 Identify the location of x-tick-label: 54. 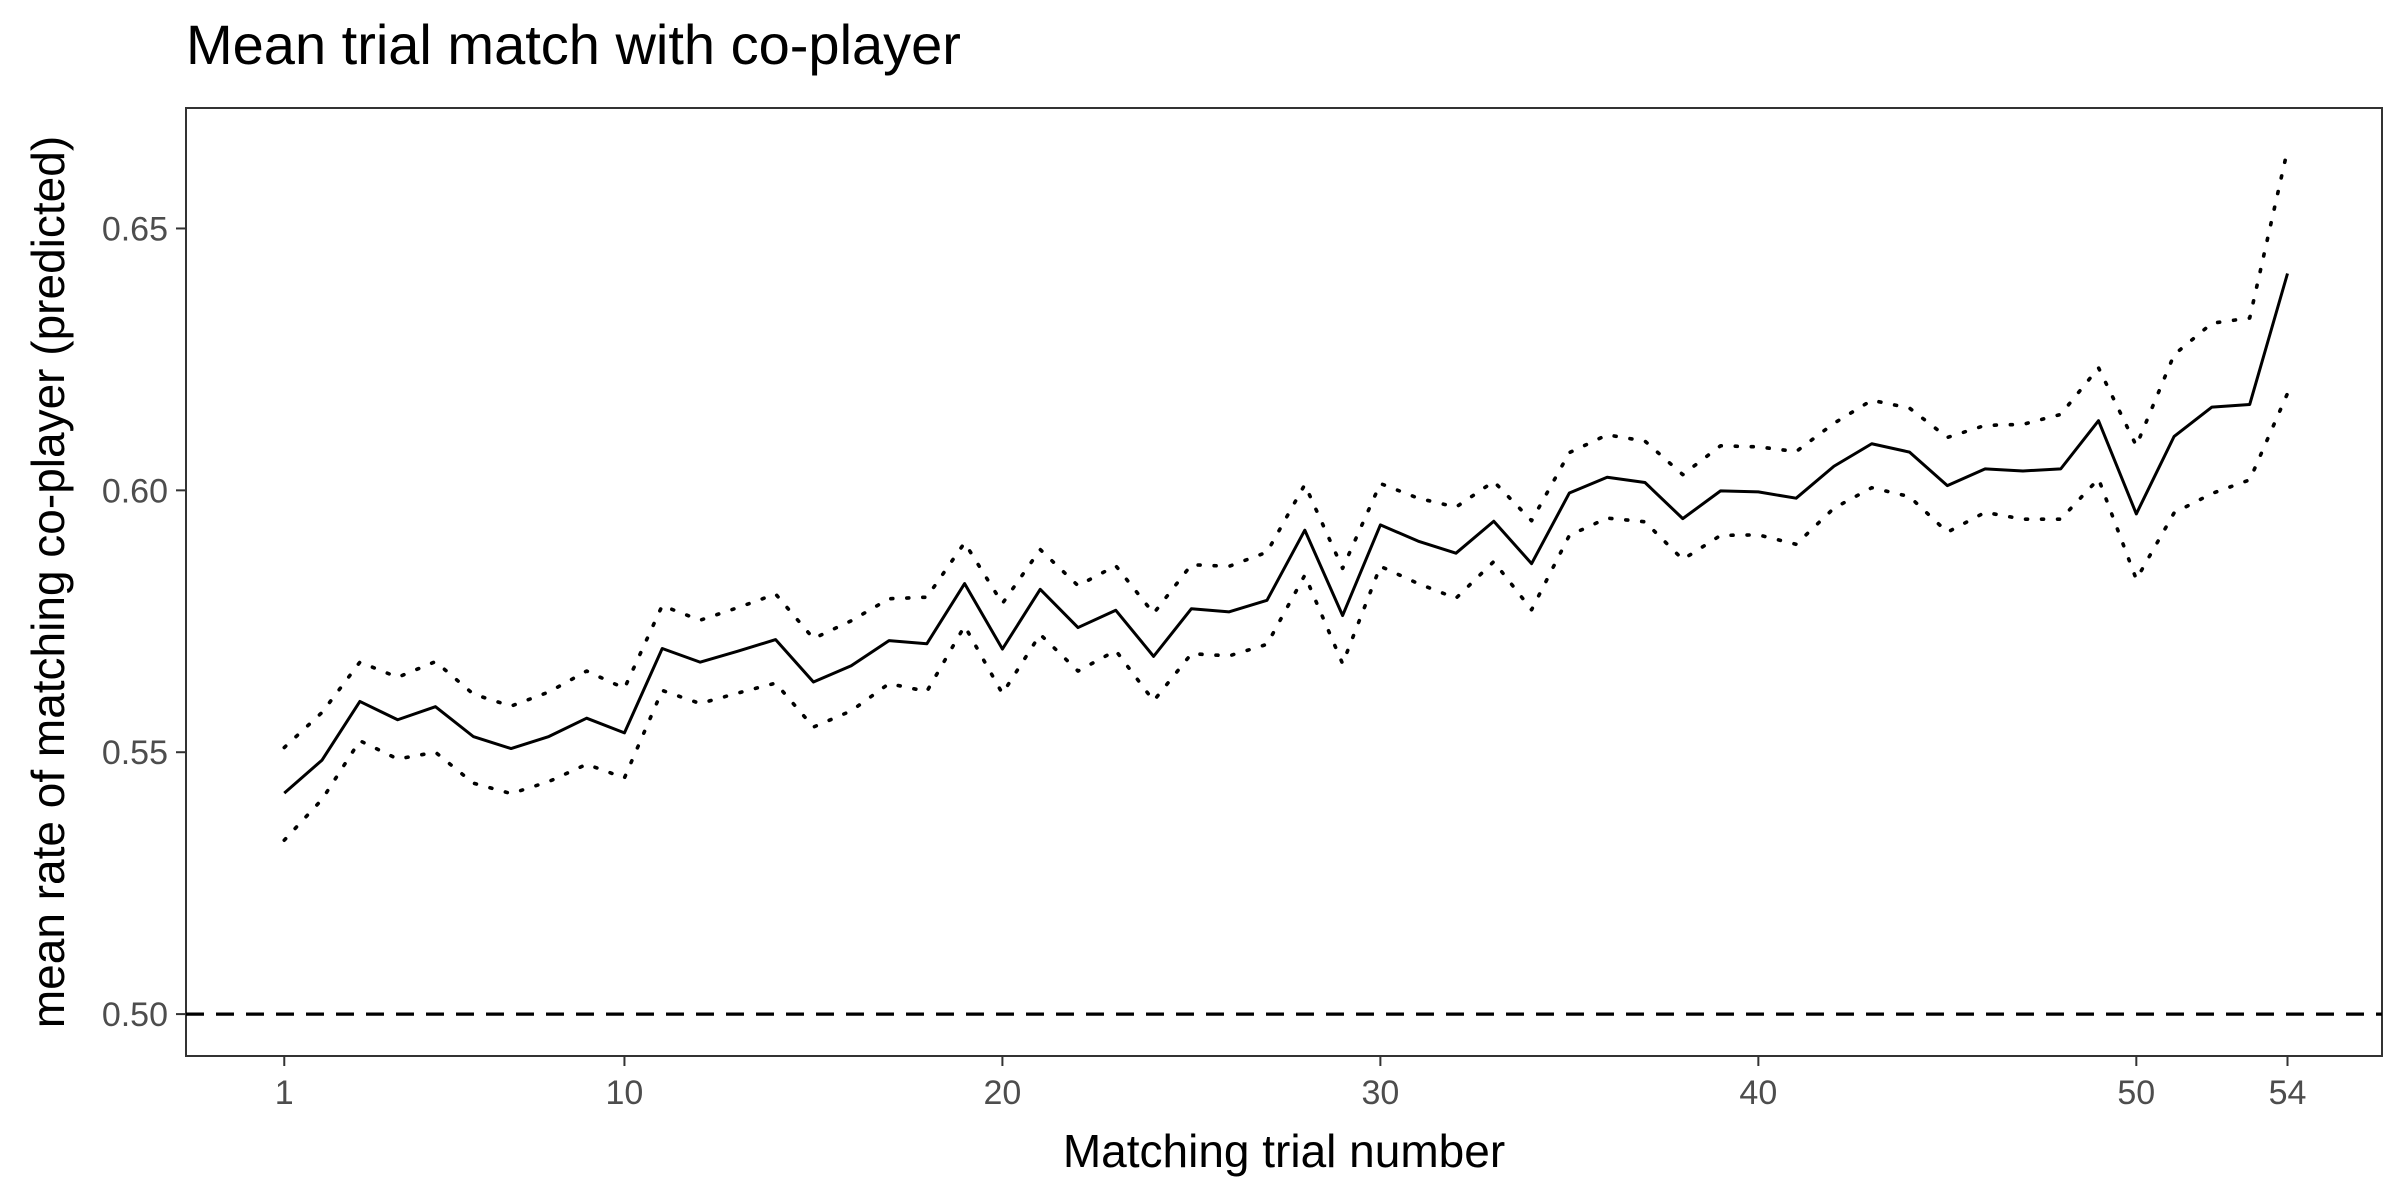
(2288, 1093).